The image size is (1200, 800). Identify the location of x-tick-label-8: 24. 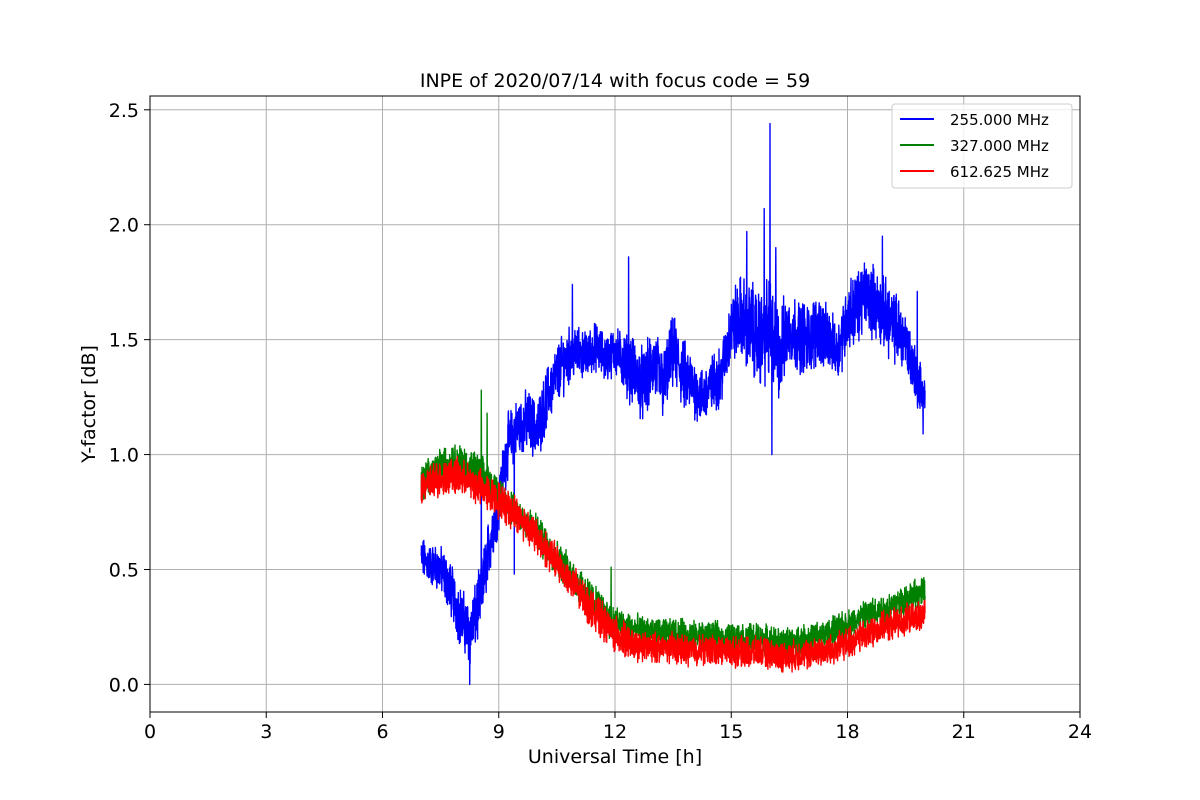
(1080, 732).